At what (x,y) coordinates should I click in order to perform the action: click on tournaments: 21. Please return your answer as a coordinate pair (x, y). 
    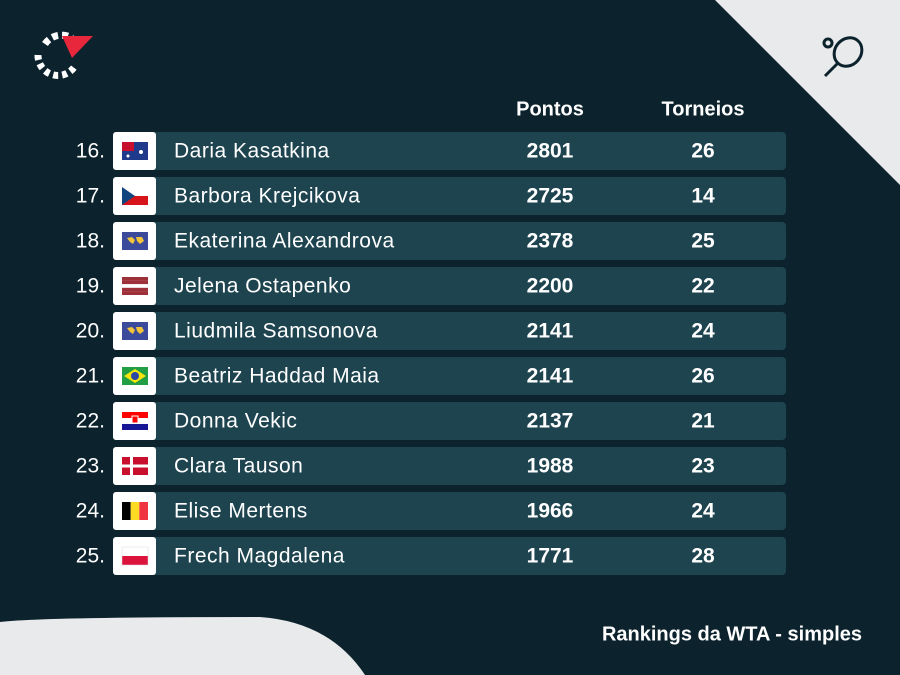
    Looking at the image, I should click on (703, 421).